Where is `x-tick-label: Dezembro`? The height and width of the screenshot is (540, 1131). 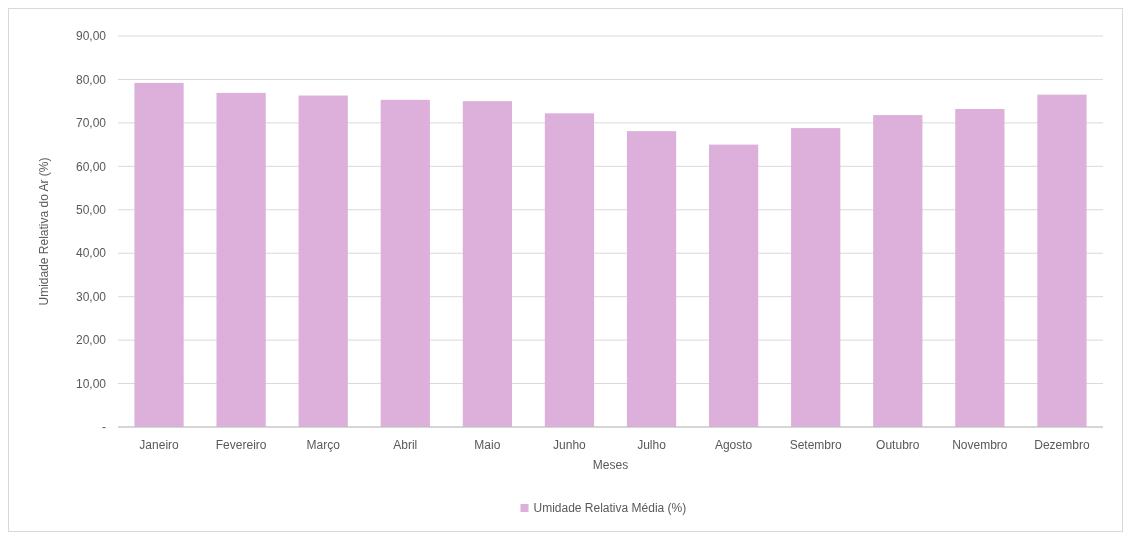
x-tick-label: Dezembro is located at coordinates (1062, 445).